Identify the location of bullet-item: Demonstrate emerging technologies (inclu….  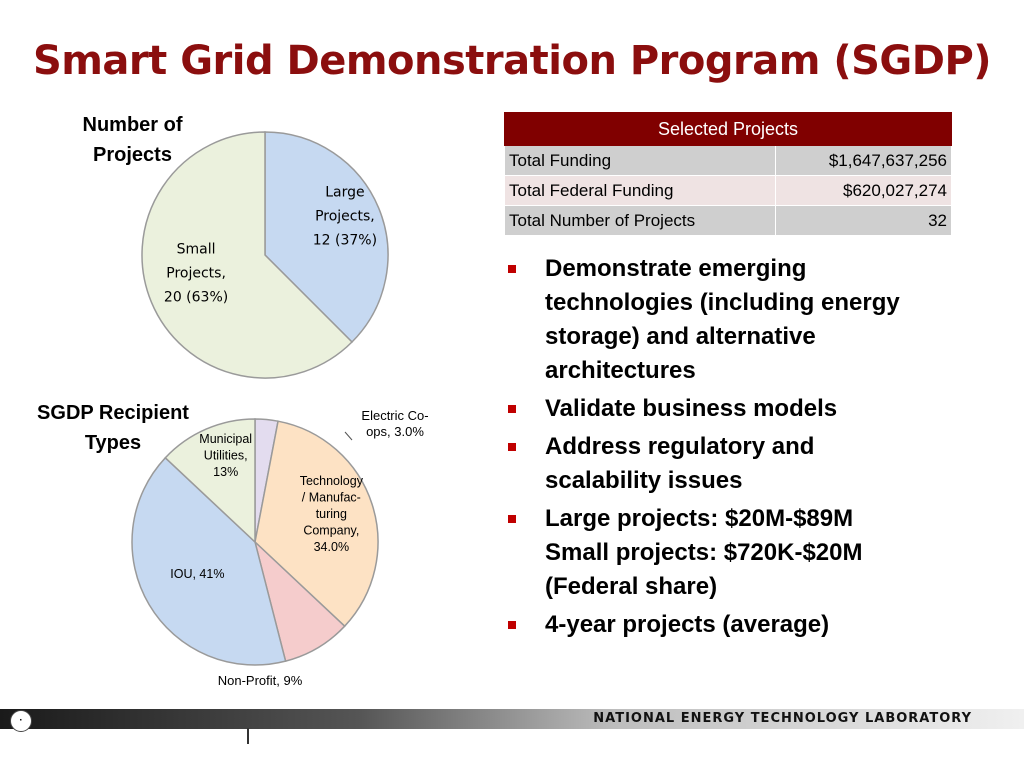
(705, 320).